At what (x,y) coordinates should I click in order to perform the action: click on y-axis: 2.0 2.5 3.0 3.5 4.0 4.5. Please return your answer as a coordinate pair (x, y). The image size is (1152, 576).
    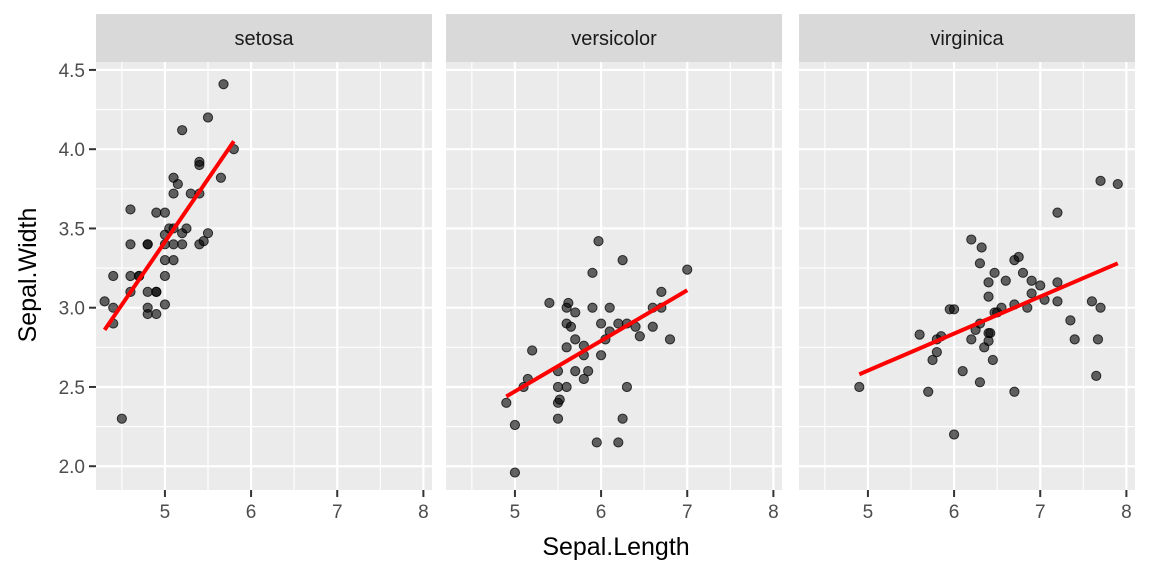
    Looking at the image, I should click on (77, 269).